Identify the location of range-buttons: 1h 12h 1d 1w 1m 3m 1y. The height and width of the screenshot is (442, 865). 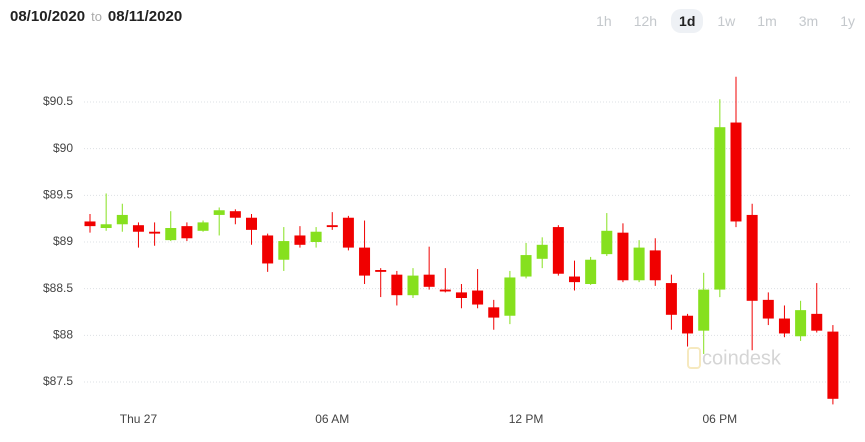
(722, 21).